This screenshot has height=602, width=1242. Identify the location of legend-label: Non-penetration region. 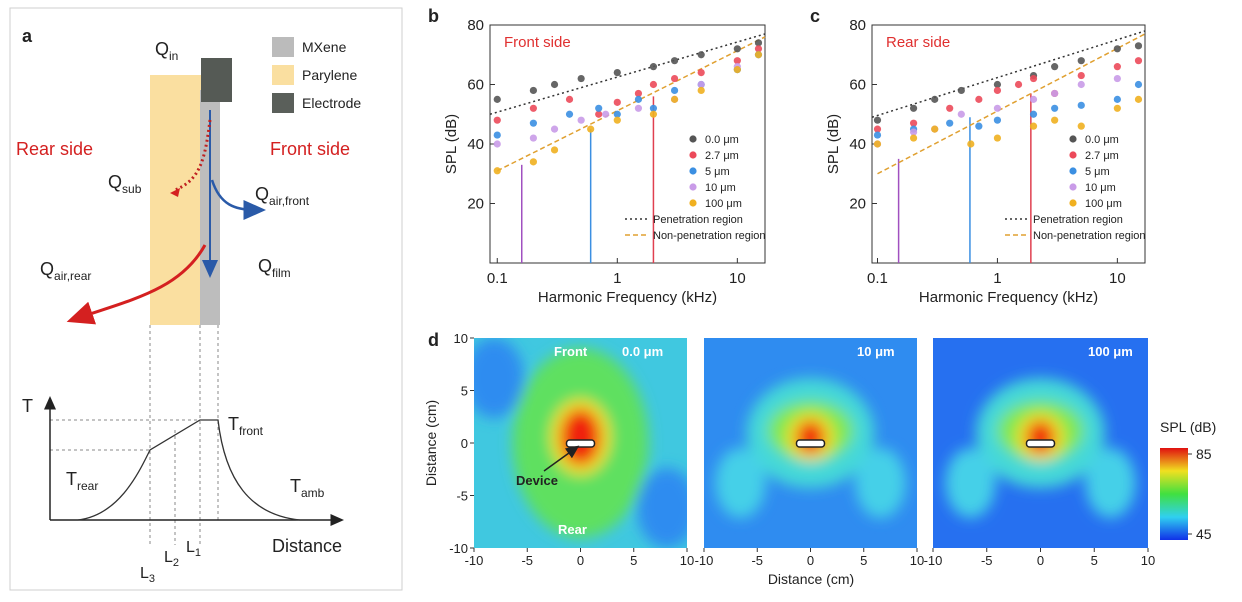
(1089, 236).